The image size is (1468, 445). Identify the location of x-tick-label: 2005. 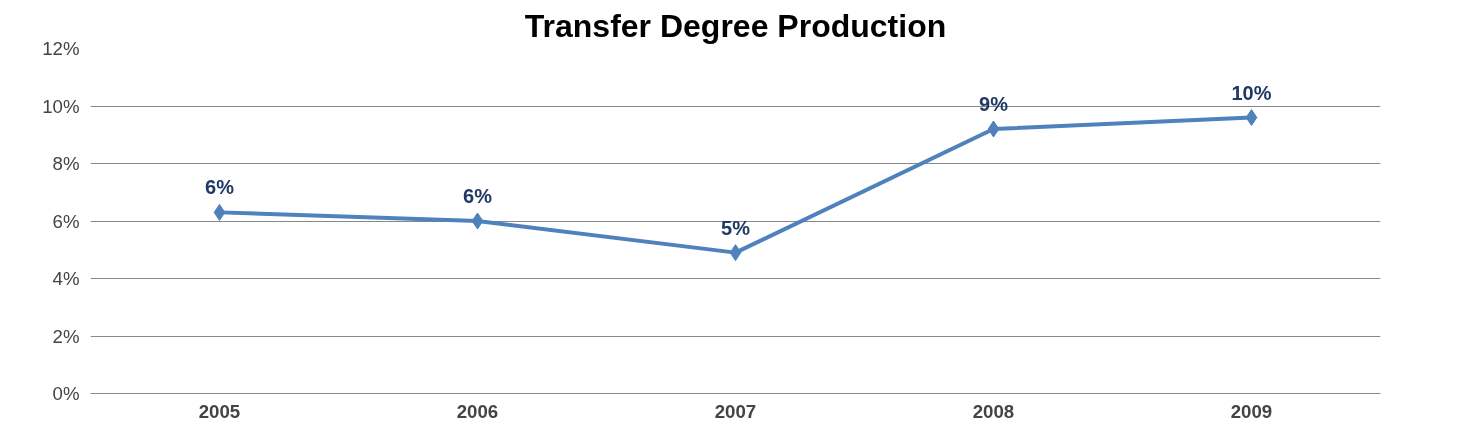
(219, 411).